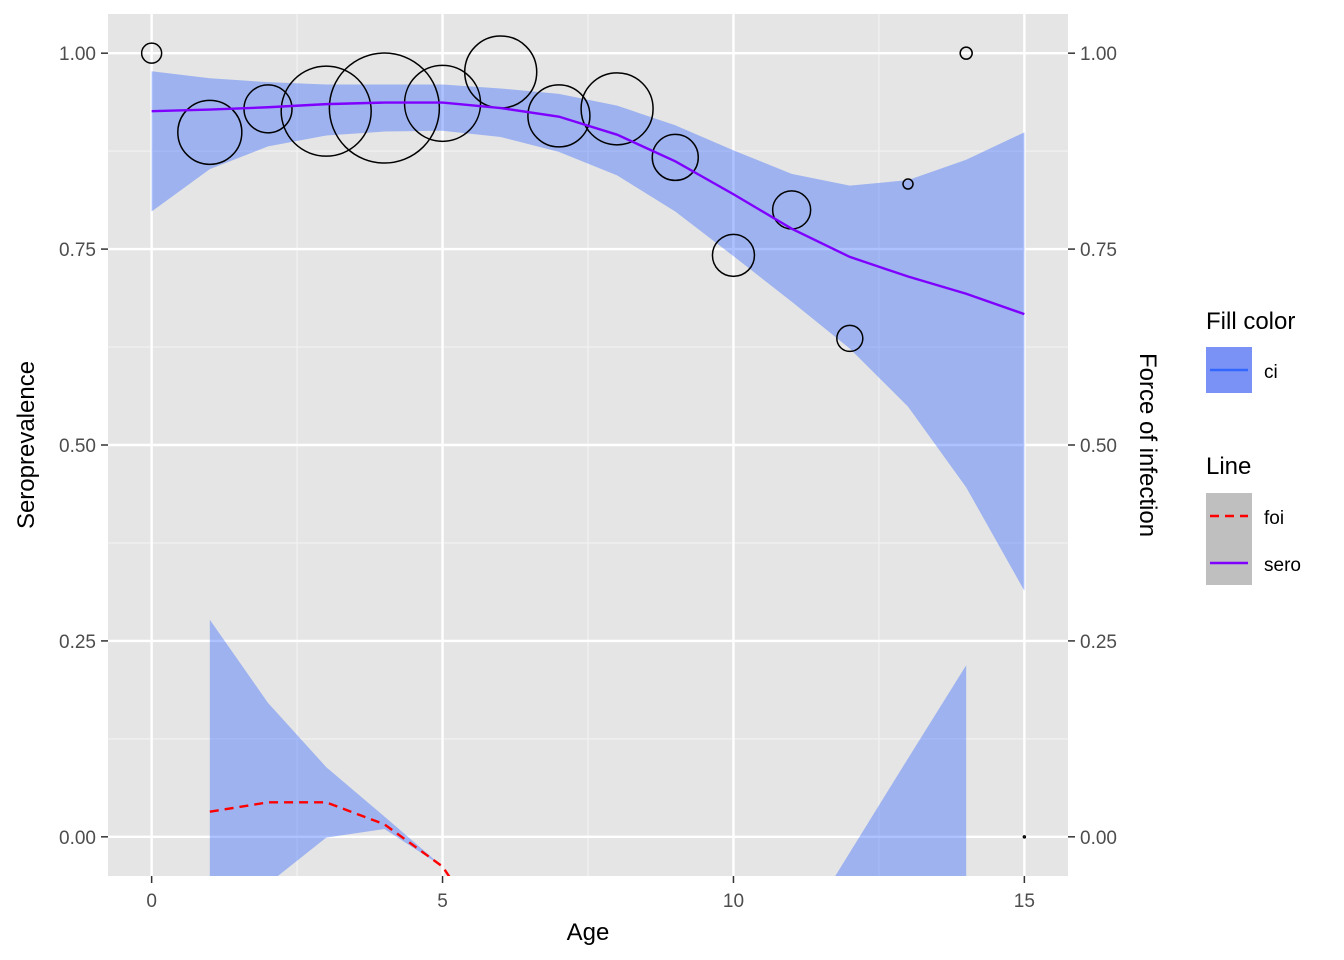  I want to click on y-tick-label: 1.00, so click(77, 54).